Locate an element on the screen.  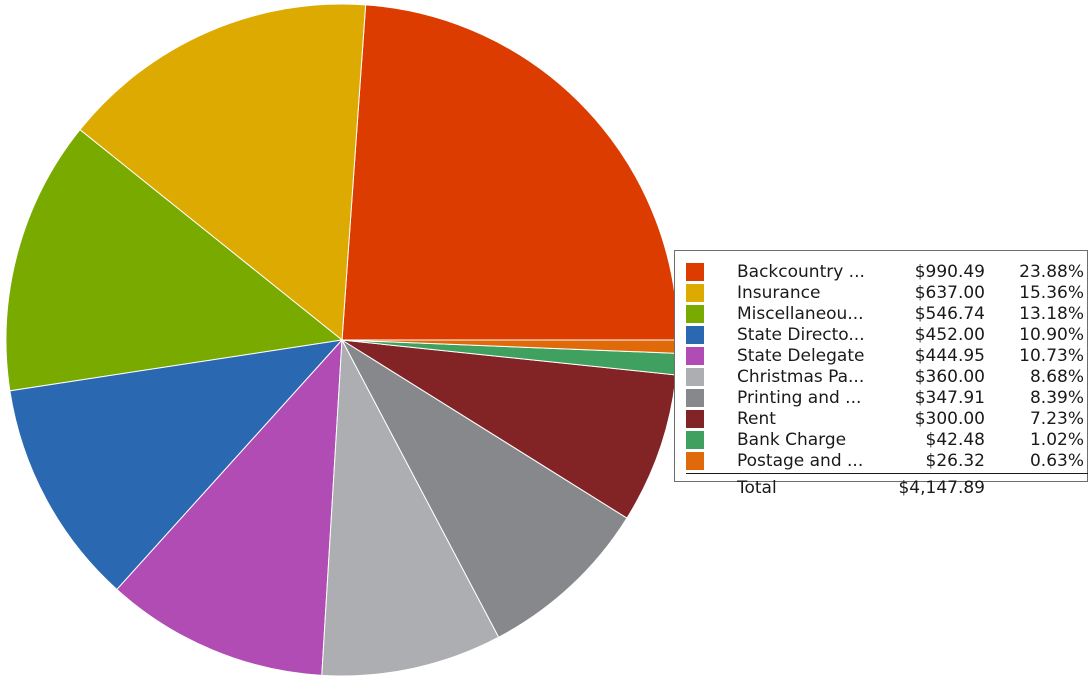
legend-amount: $360.00 is located at coordinates (949, 377).